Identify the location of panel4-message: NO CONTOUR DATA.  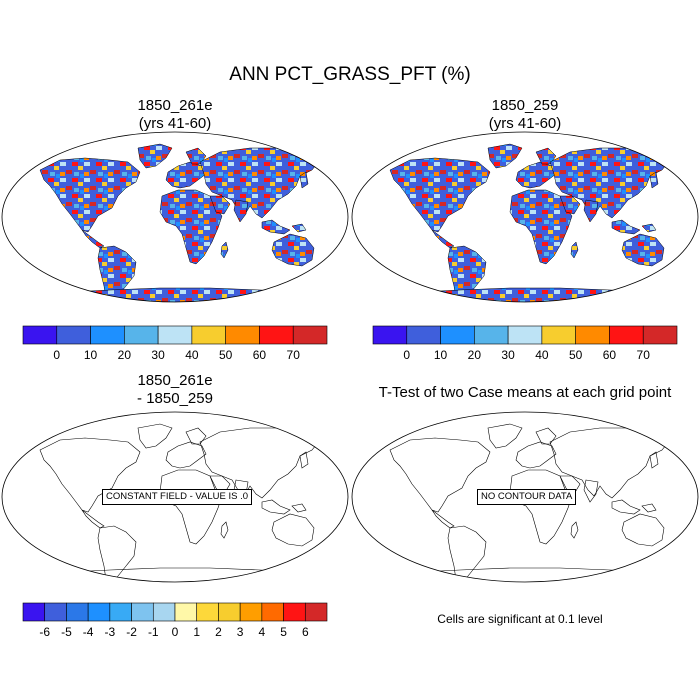
(527, 497).